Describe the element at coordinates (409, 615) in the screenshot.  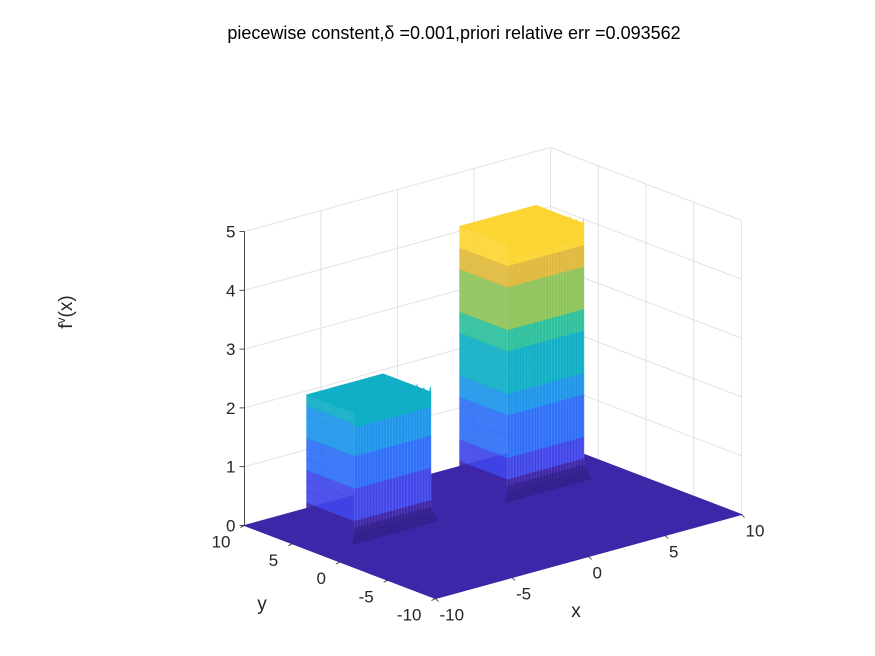
I see `y-tick-label: -10` at that location.